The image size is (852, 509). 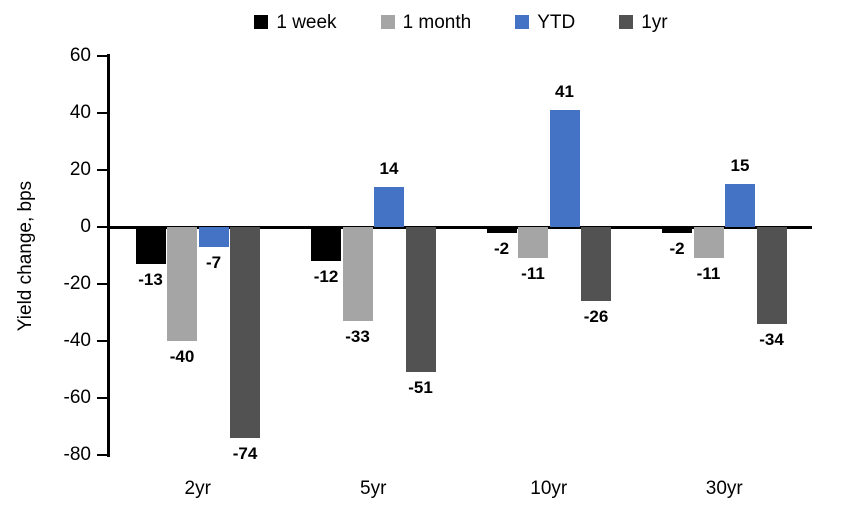 I want to click on bar-value-label: -12, so click(x=326, y=277).